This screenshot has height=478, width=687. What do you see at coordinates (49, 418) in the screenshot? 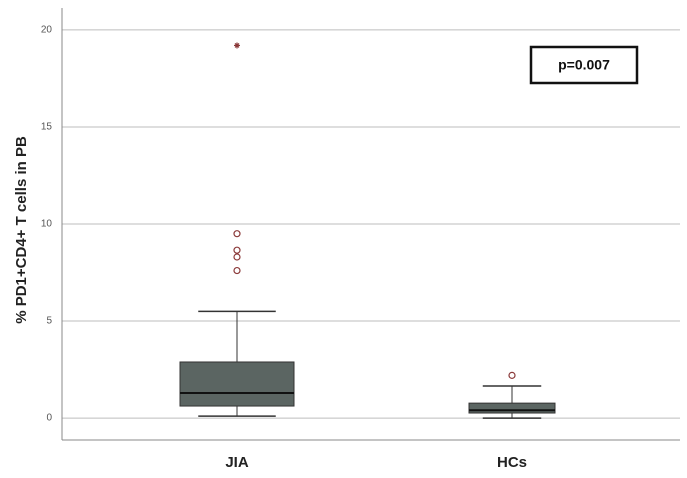
I see `y-tick-label: 0` at bounding box center [49, 418].